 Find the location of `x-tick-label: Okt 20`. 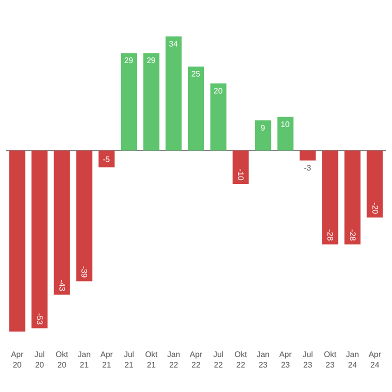

x-tick-label: Okt 20 is located at coordinates (62, 360).